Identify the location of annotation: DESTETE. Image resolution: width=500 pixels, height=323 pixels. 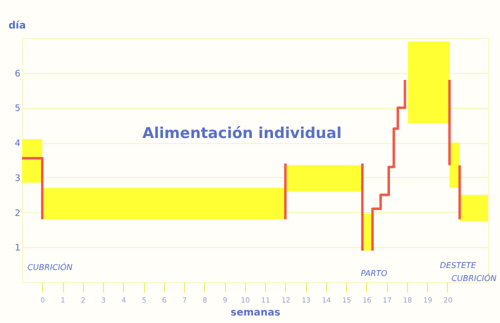
(459, 265).